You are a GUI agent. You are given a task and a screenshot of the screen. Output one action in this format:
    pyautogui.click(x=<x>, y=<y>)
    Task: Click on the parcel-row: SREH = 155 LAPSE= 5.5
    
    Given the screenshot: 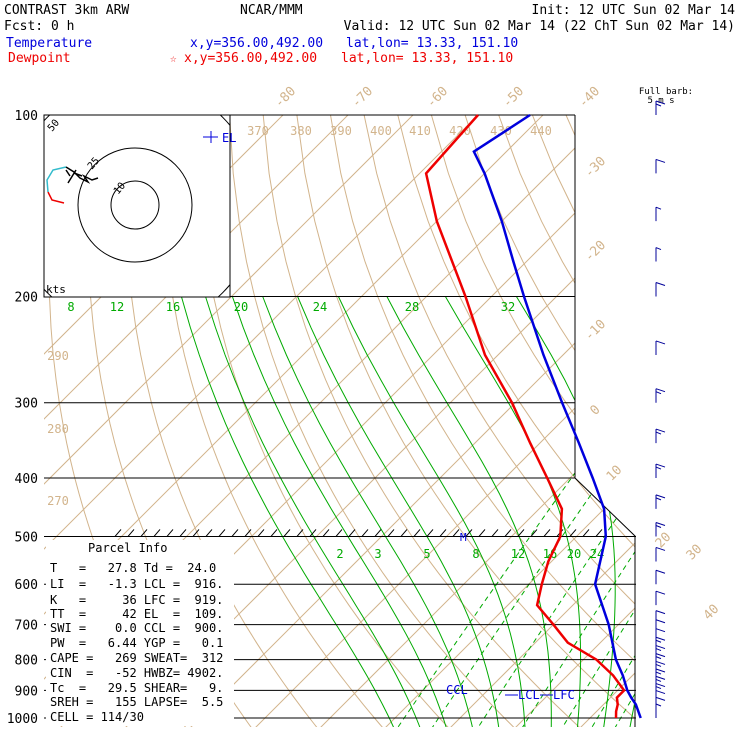 What is the action you would take?
    pyautogui.click(x=136, y=702)
    